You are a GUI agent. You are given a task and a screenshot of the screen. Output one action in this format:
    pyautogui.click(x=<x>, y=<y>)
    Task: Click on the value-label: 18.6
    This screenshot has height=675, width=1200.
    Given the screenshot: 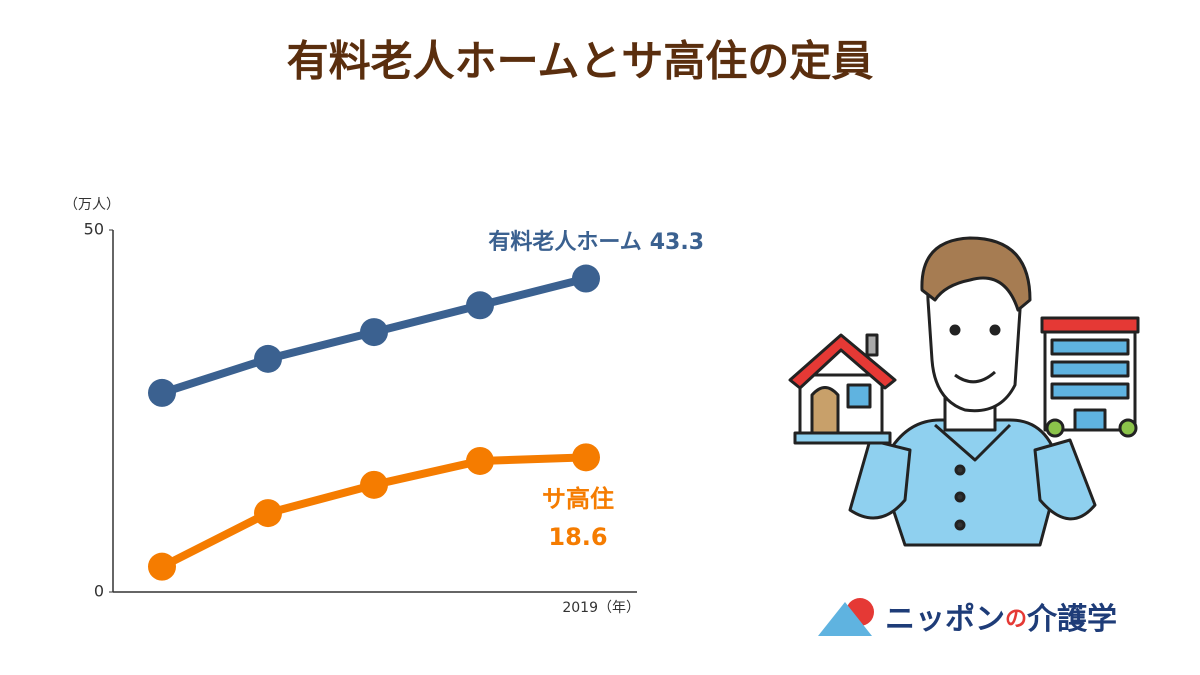 What is the action you would take?
    pyautogui.click(x=577, y=537)
    